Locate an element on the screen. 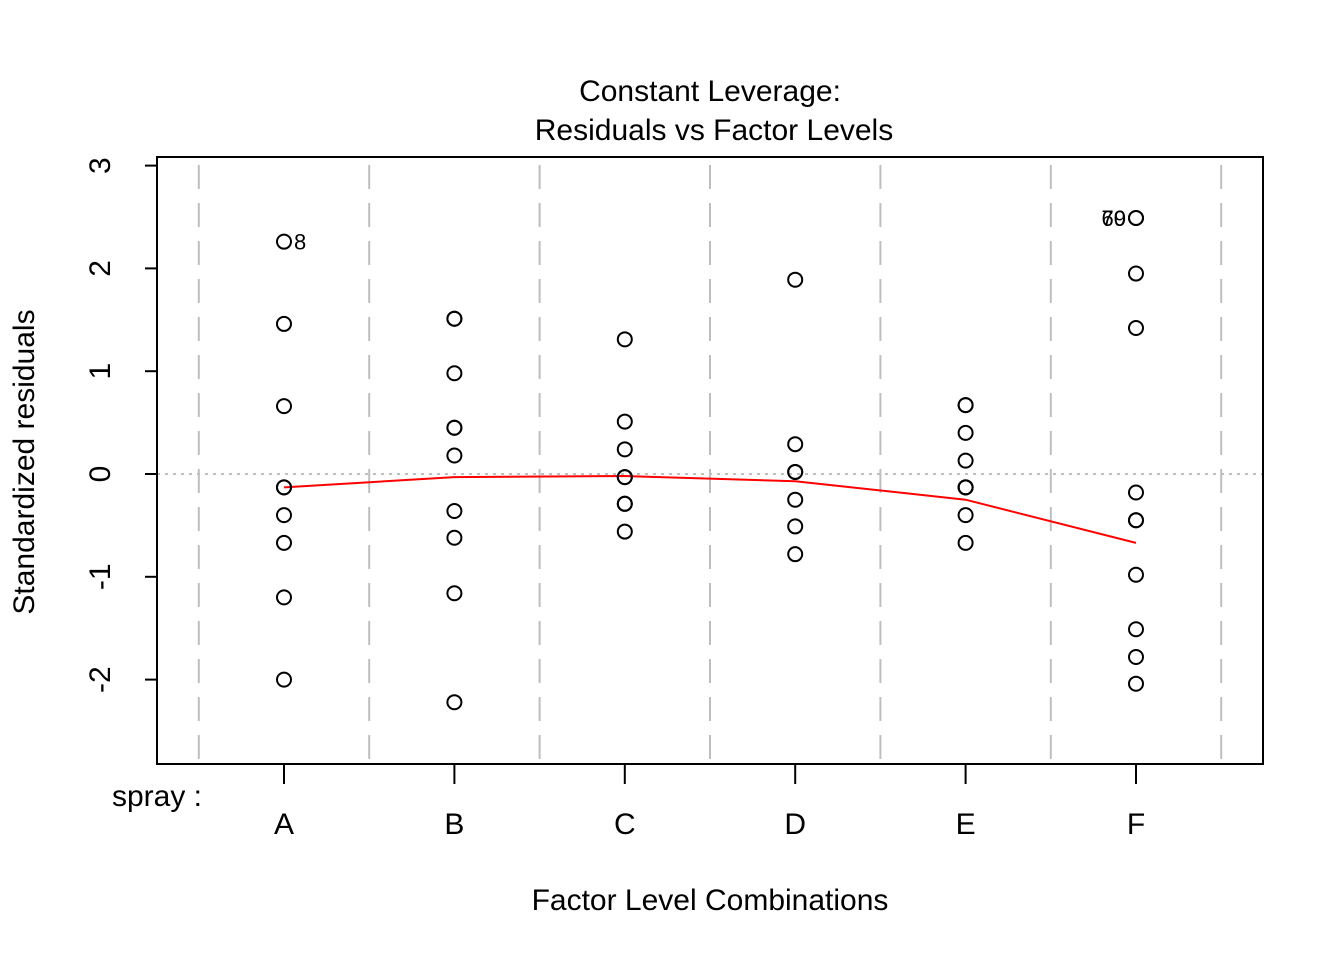 The image size is (1344, 960). smooth-line is located at coordinates (710, 509).